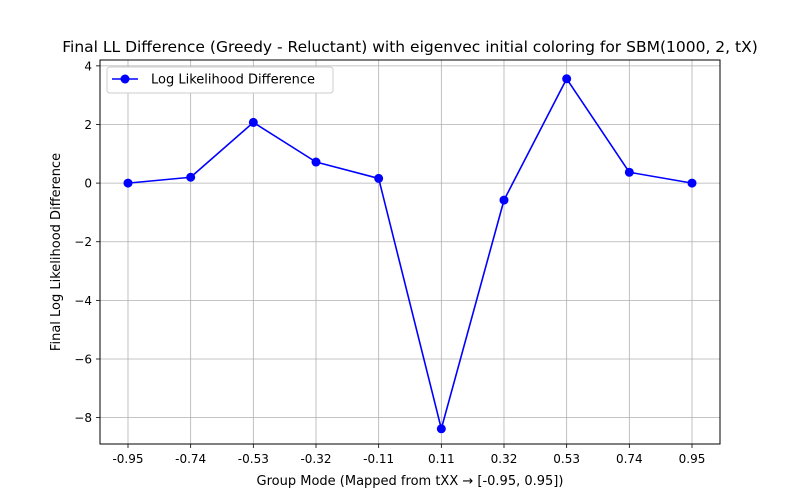  What do you see at coordinates (56, 252) in the screenshot?
I see `y-axis-label: Final Log Likelihood Difference` at bounding box center [56, 252].